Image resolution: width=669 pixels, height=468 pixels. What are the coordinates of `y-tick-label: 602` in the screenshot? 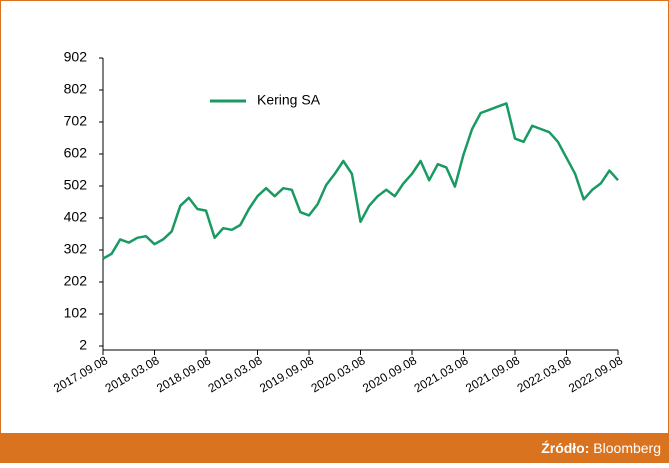 It's located at (76, 153).